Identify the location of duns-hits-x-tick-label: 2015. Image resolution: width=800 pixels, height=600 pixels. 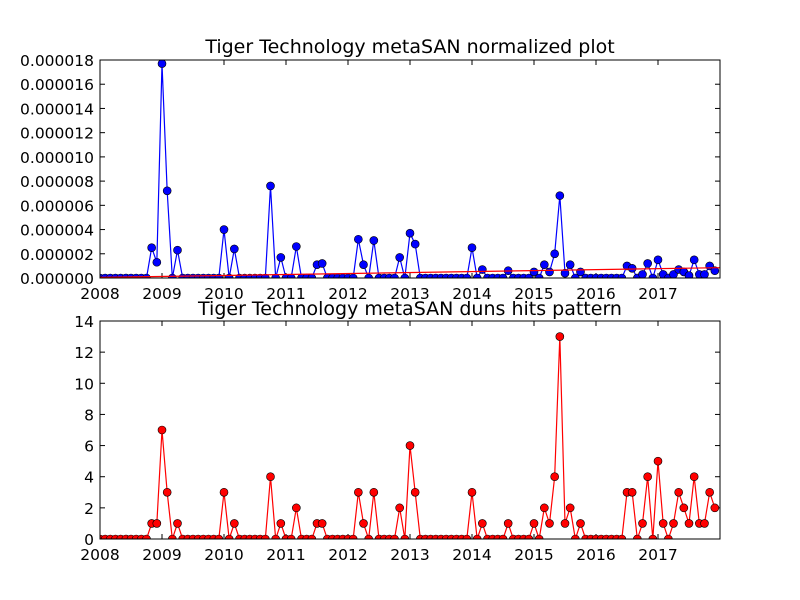
(533, 555).